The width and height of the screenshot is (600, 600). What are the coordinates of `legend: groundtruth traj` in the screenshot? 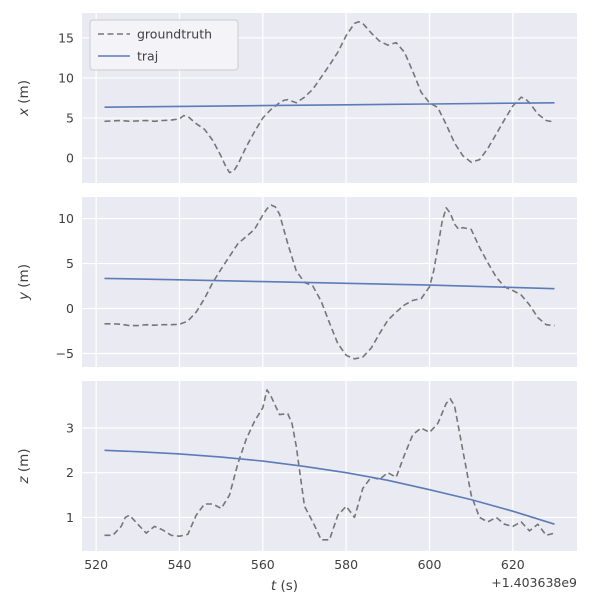 It's located at (164, 45).